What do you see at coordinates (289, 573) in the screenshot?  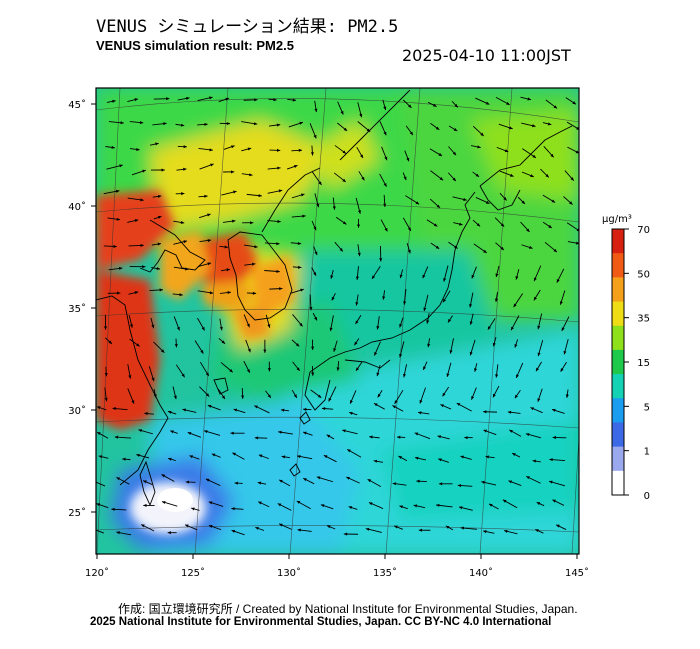 I see `lon-tick-label: 130˚` at bounding box center [289, 573].